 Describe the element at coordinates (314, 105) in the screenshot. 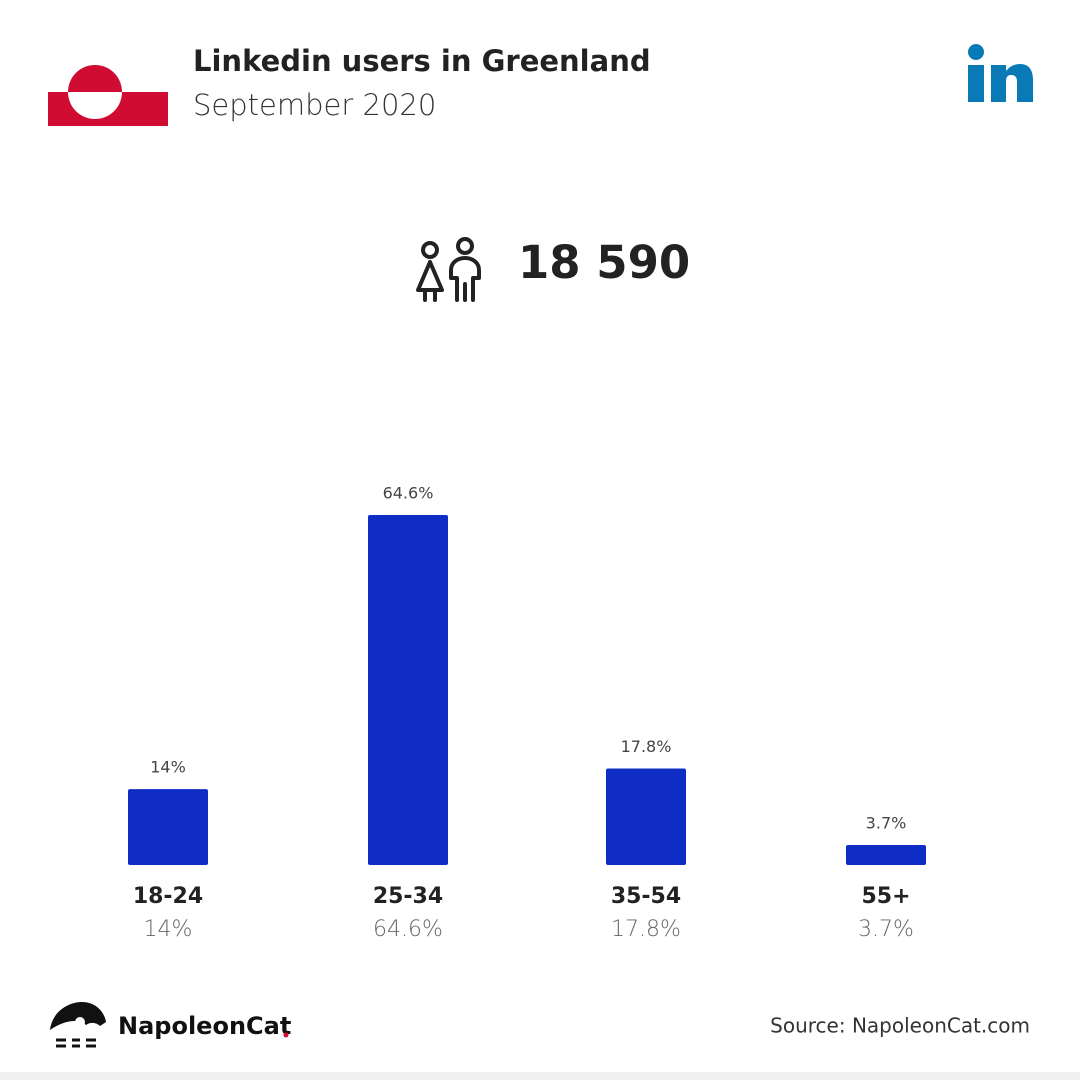

I see `chart-subtitle: September 2020` at that location.